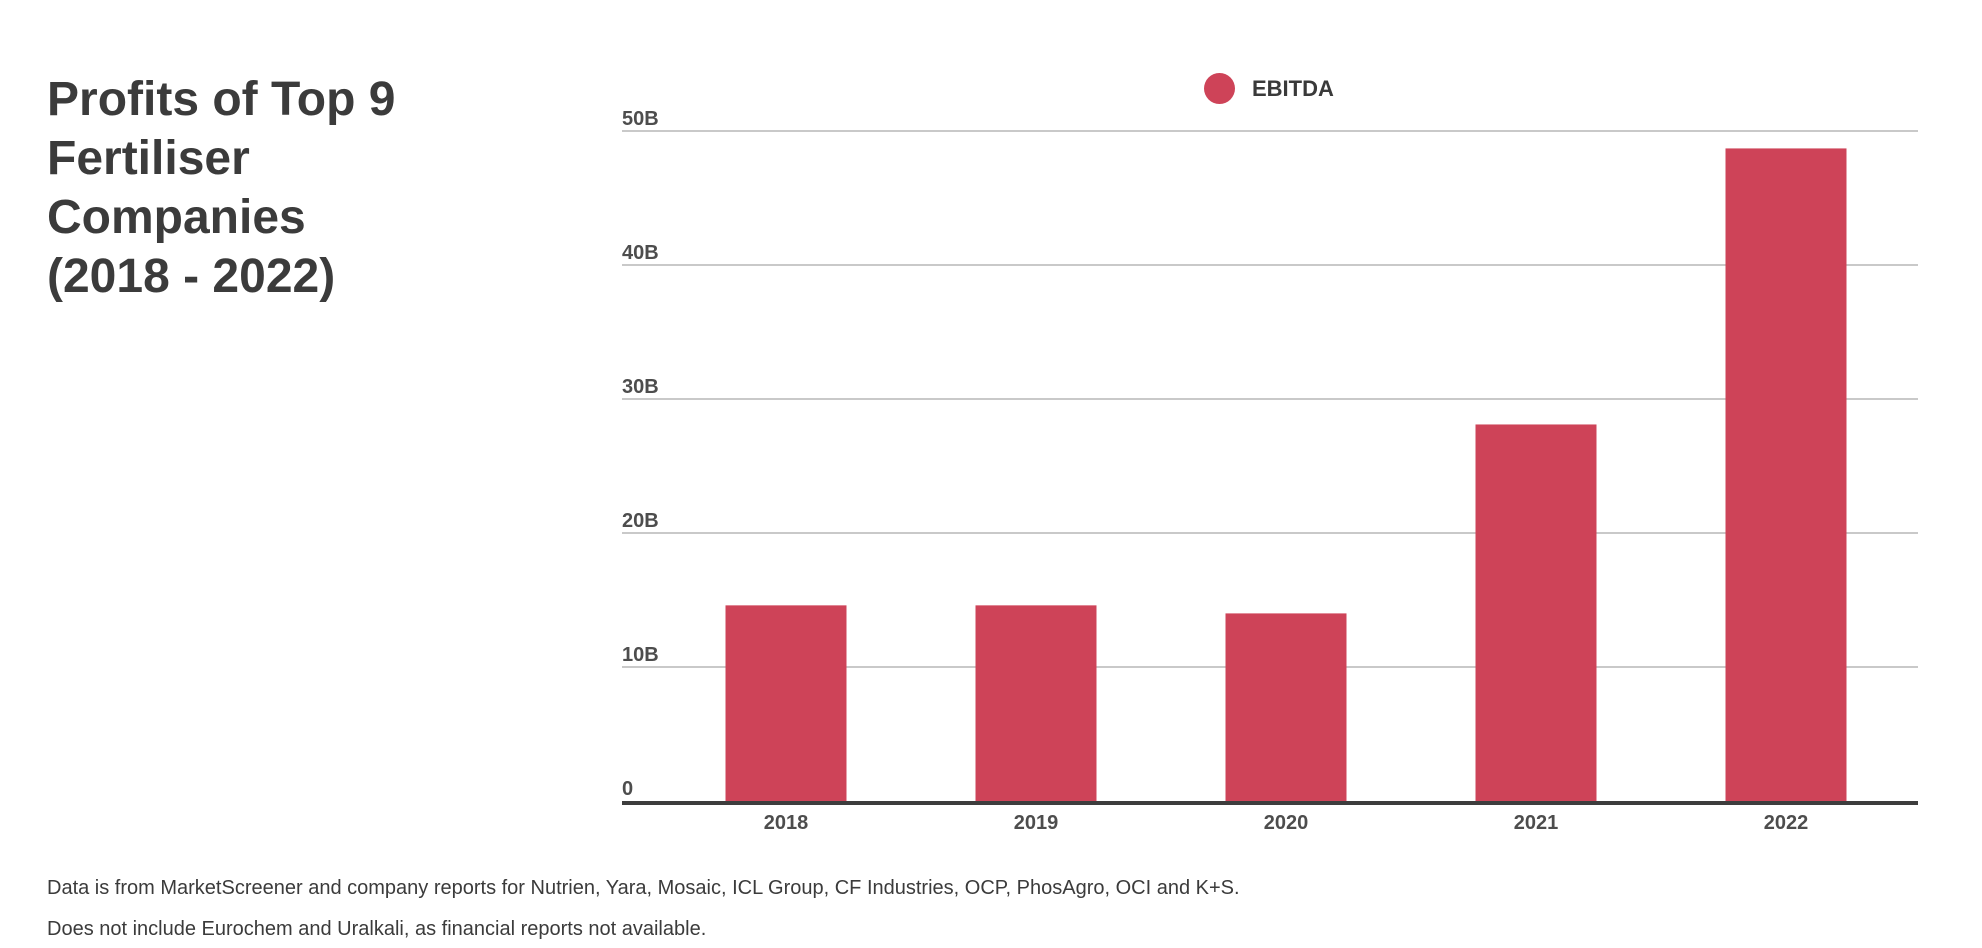  I want to click on y-tick-label-10B: 10B, so click(640, 655).